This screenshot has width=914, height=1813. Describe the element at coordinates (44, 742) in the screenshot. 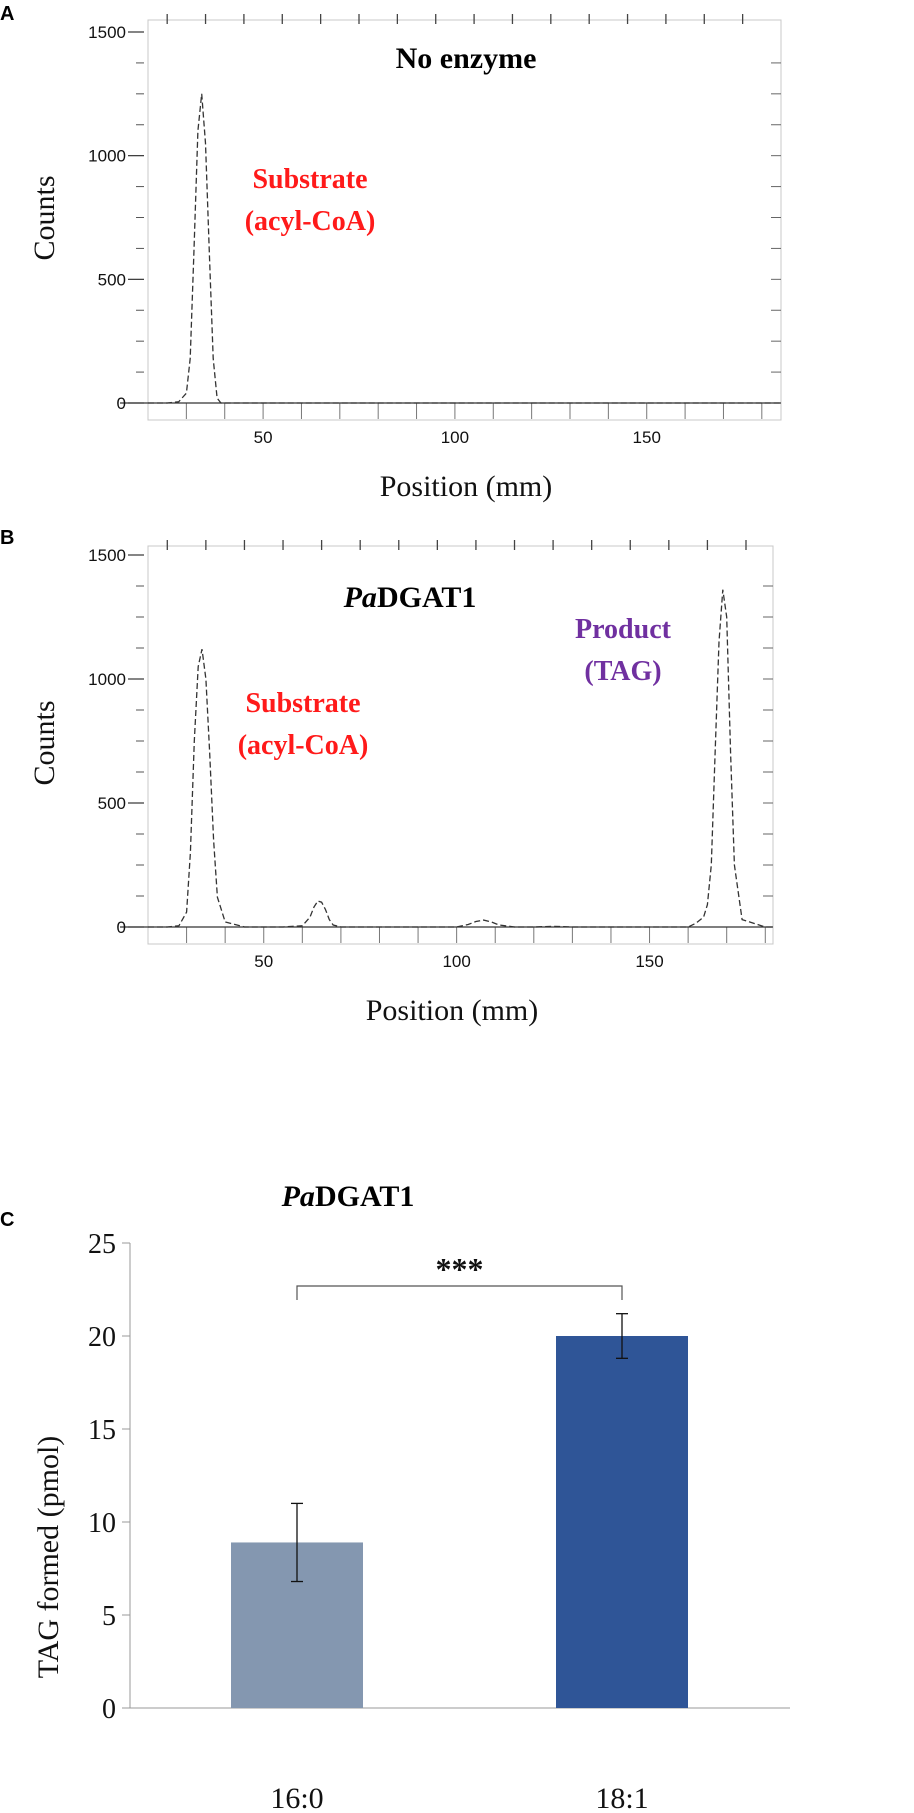

I see `panel-b-y-axis-label: Counts` at that location.